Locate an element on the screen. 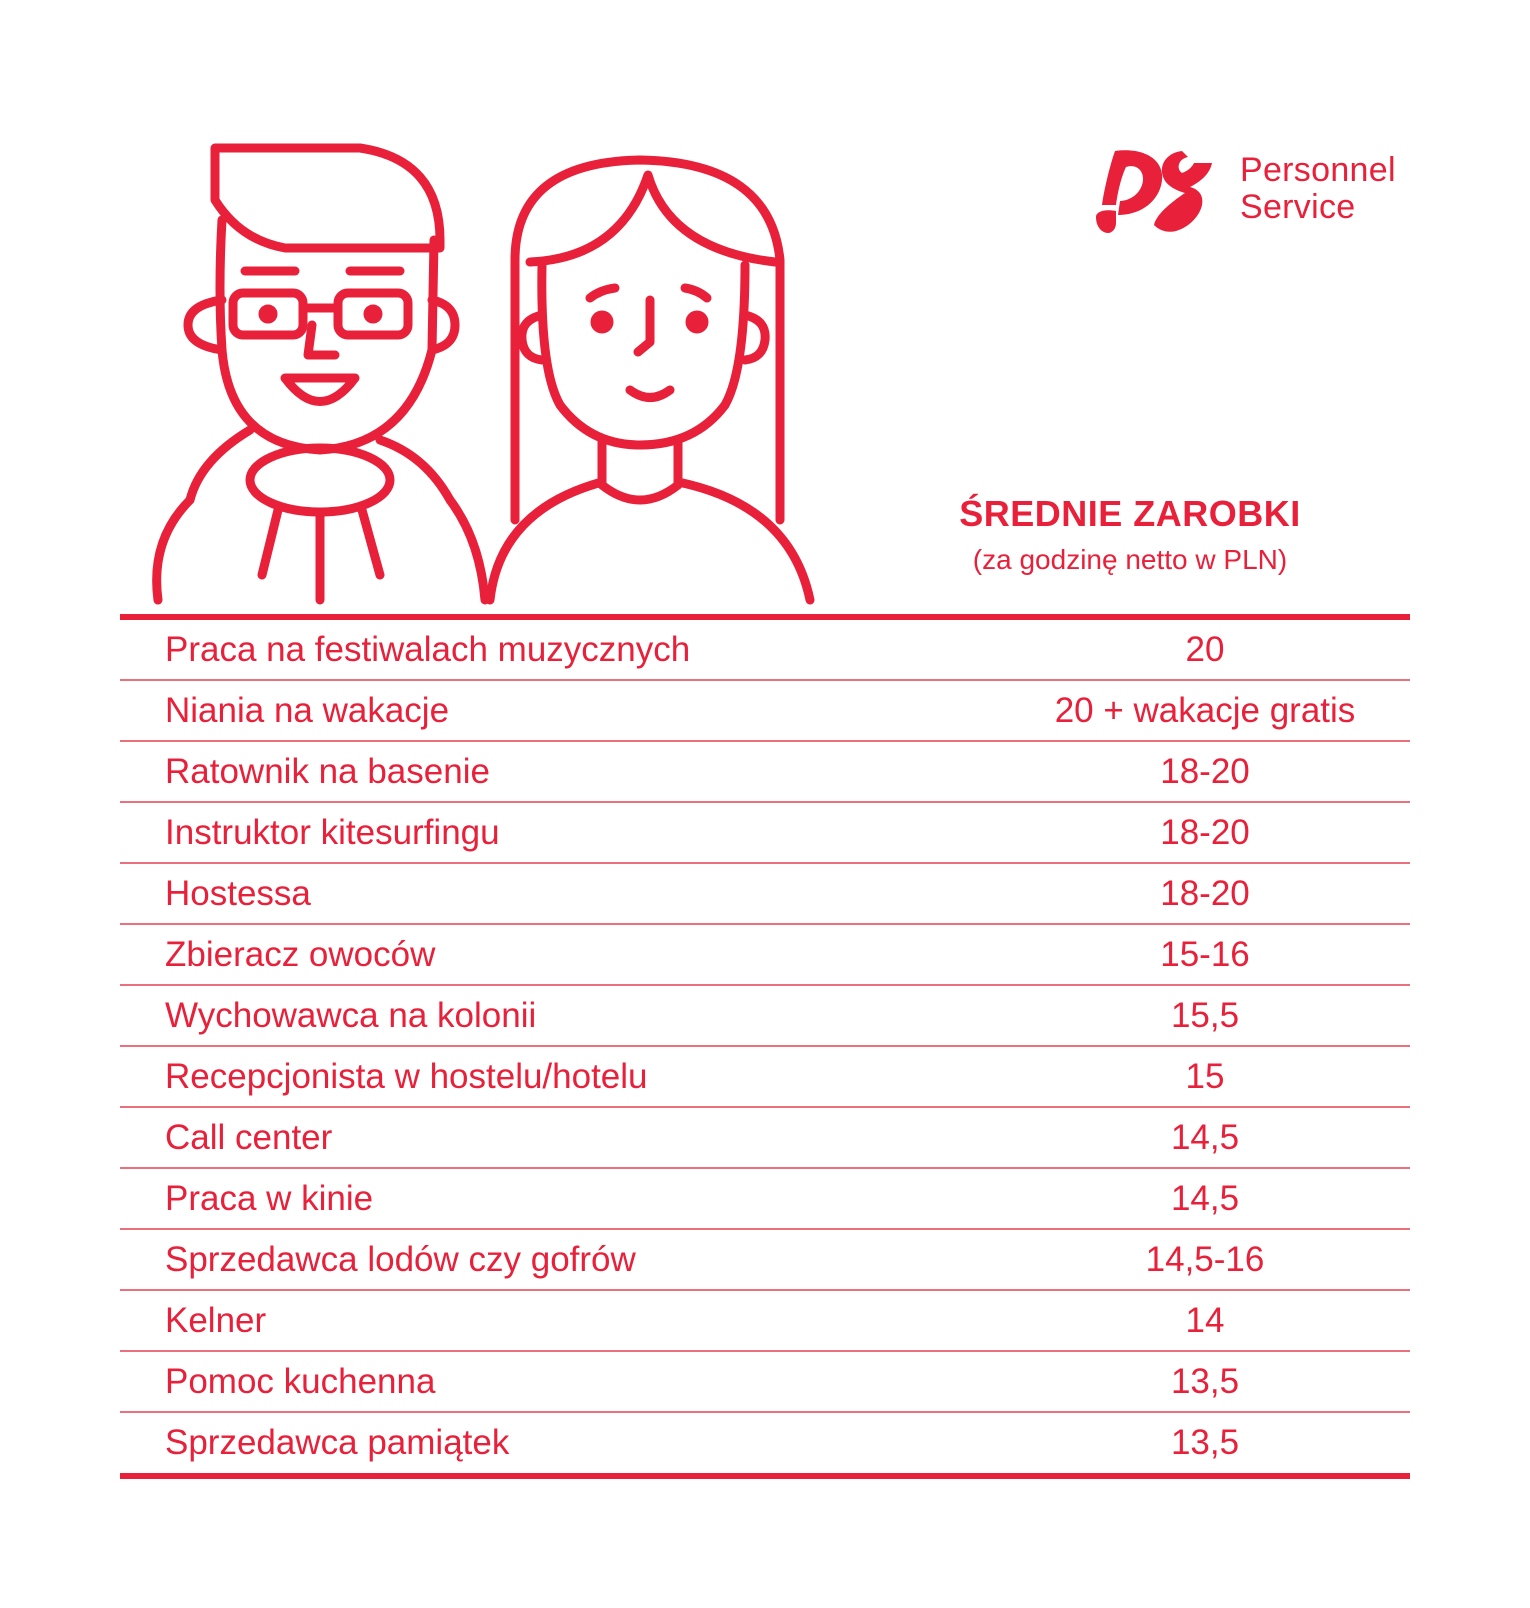 The image size is (1530, 1608). hourly-pay-cell: 14 is located at coordinates (1205, 1320).